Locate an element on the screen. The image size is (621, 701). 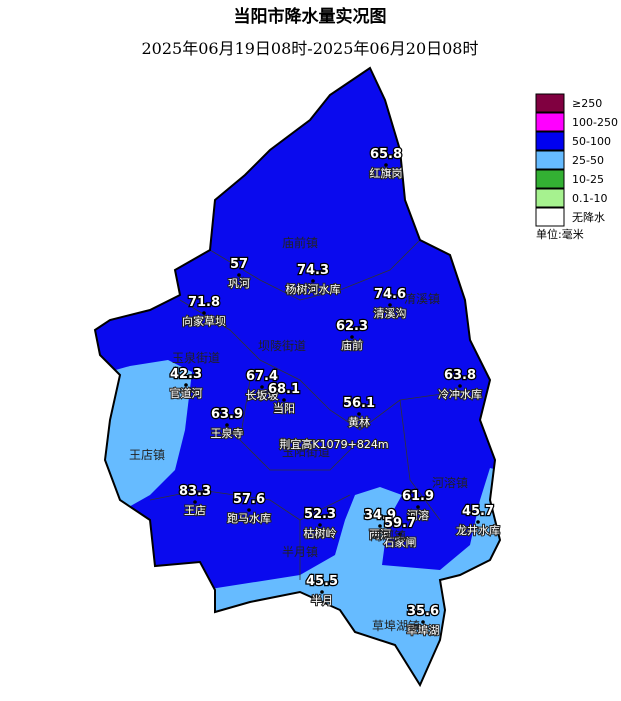
station-value: 62.3 is located at coordinates (352, 326).